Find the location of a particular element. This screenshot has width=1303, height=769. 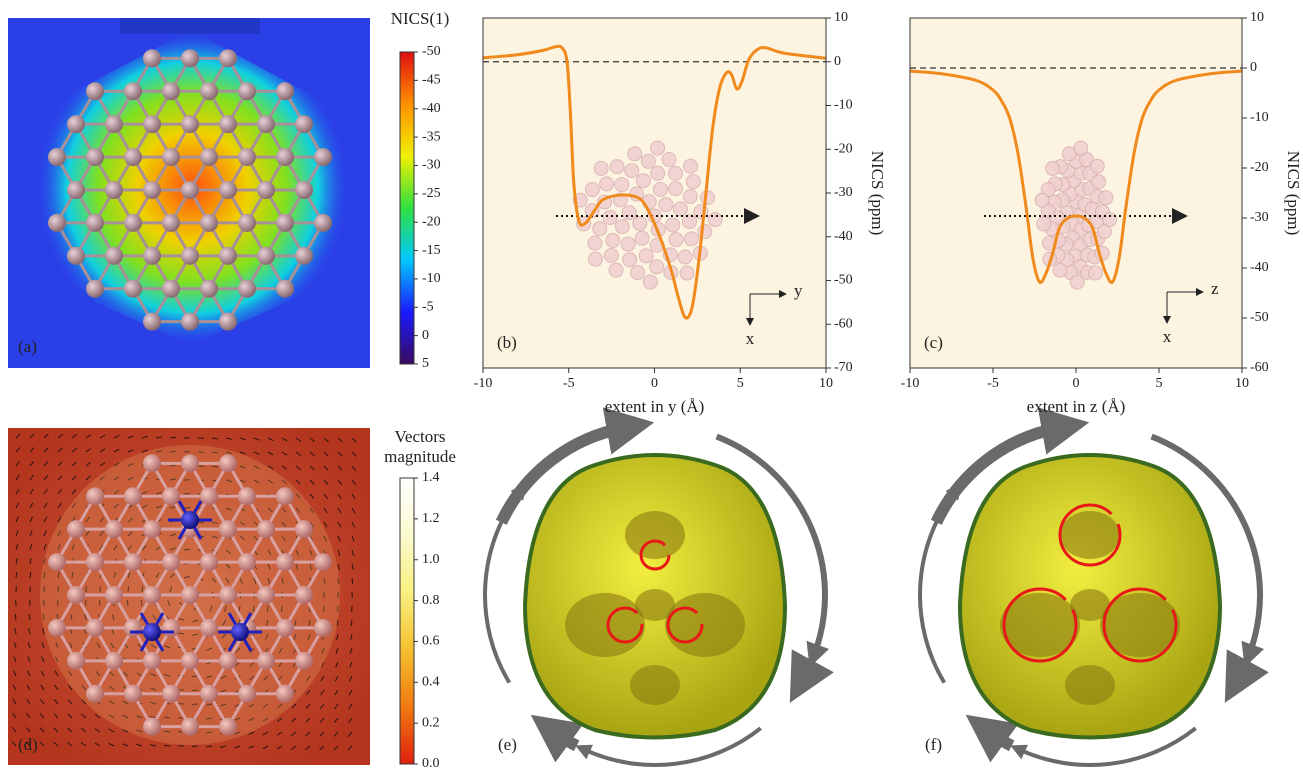

ring-current is located at coordinates (1040, 625).